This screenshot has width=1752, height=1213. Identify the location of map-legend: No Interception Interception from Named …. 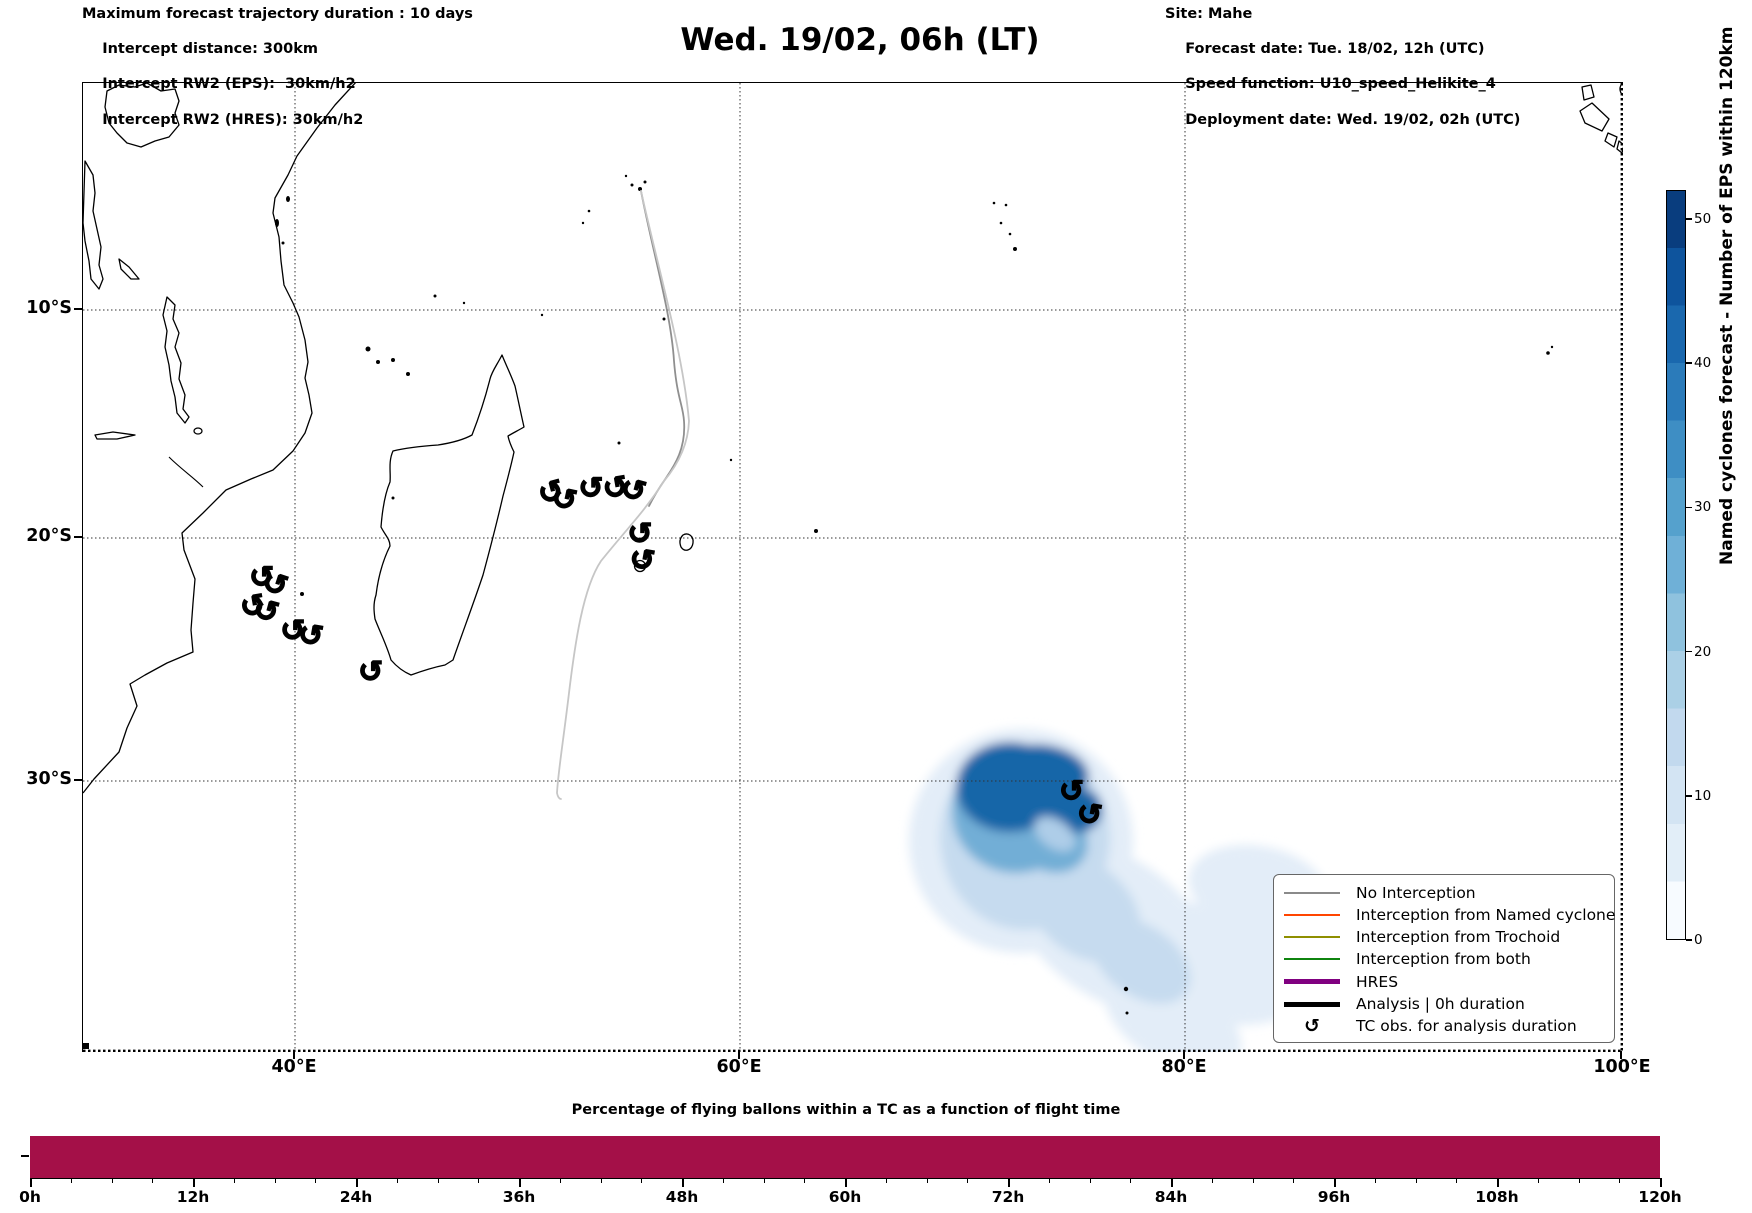
(1444, 958).